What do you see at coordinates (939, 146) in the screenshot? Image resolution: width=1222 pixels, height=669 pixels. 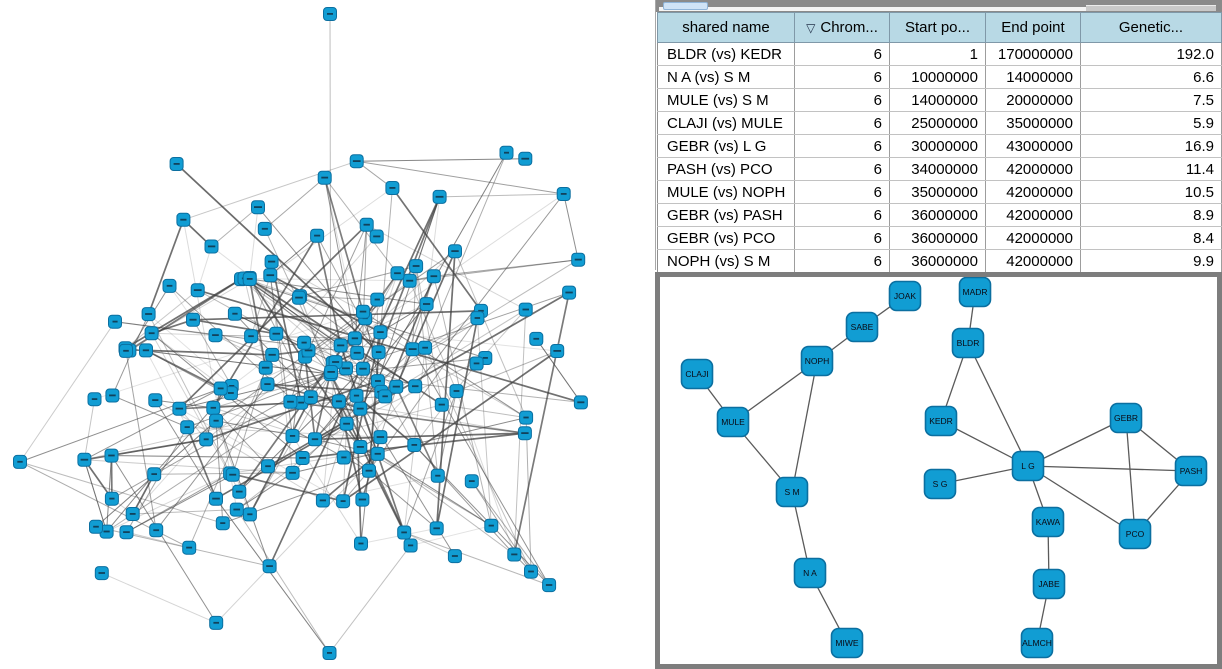 I see `table-row: GEBR (vs) L G 6 30000000 43000000 16.9` at bounding box center [939, 146].